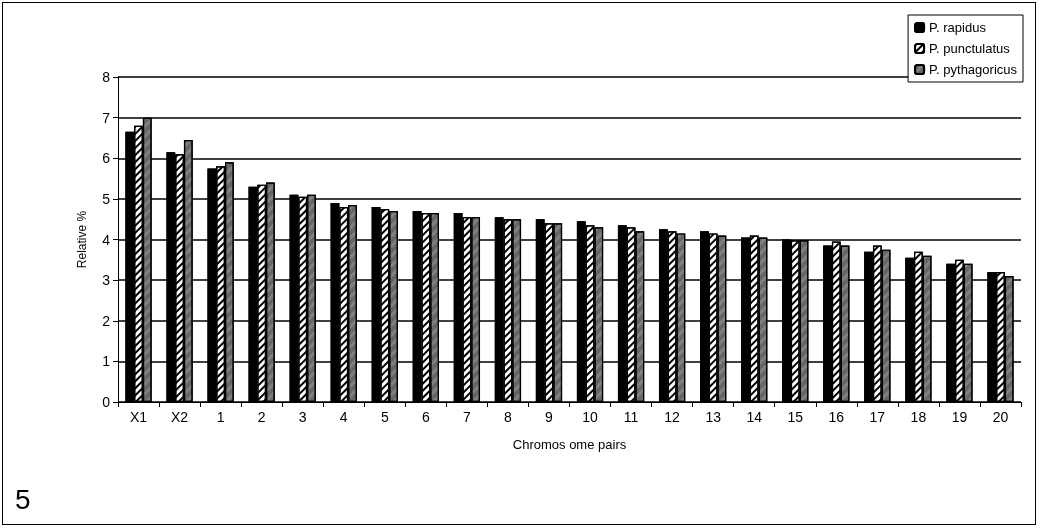 This screenshot has height=529, width=1040. What do you see at coordinates (672, 417) in the screenshot?
I see `x-tick-label: 12` at bounding box center [672, 417].